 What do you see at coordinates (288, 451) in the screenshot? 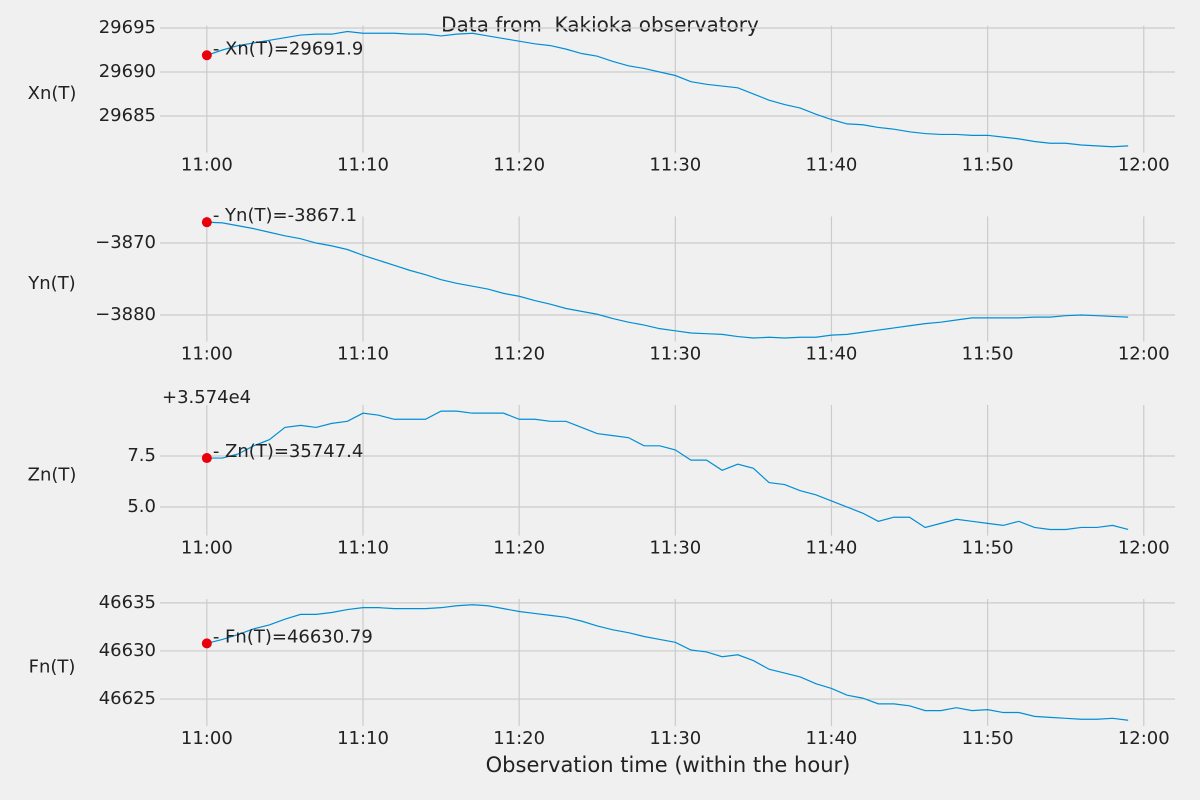
I see `point-annotation: - Zn(T)=35747.4` at bounding box center [288, 451].